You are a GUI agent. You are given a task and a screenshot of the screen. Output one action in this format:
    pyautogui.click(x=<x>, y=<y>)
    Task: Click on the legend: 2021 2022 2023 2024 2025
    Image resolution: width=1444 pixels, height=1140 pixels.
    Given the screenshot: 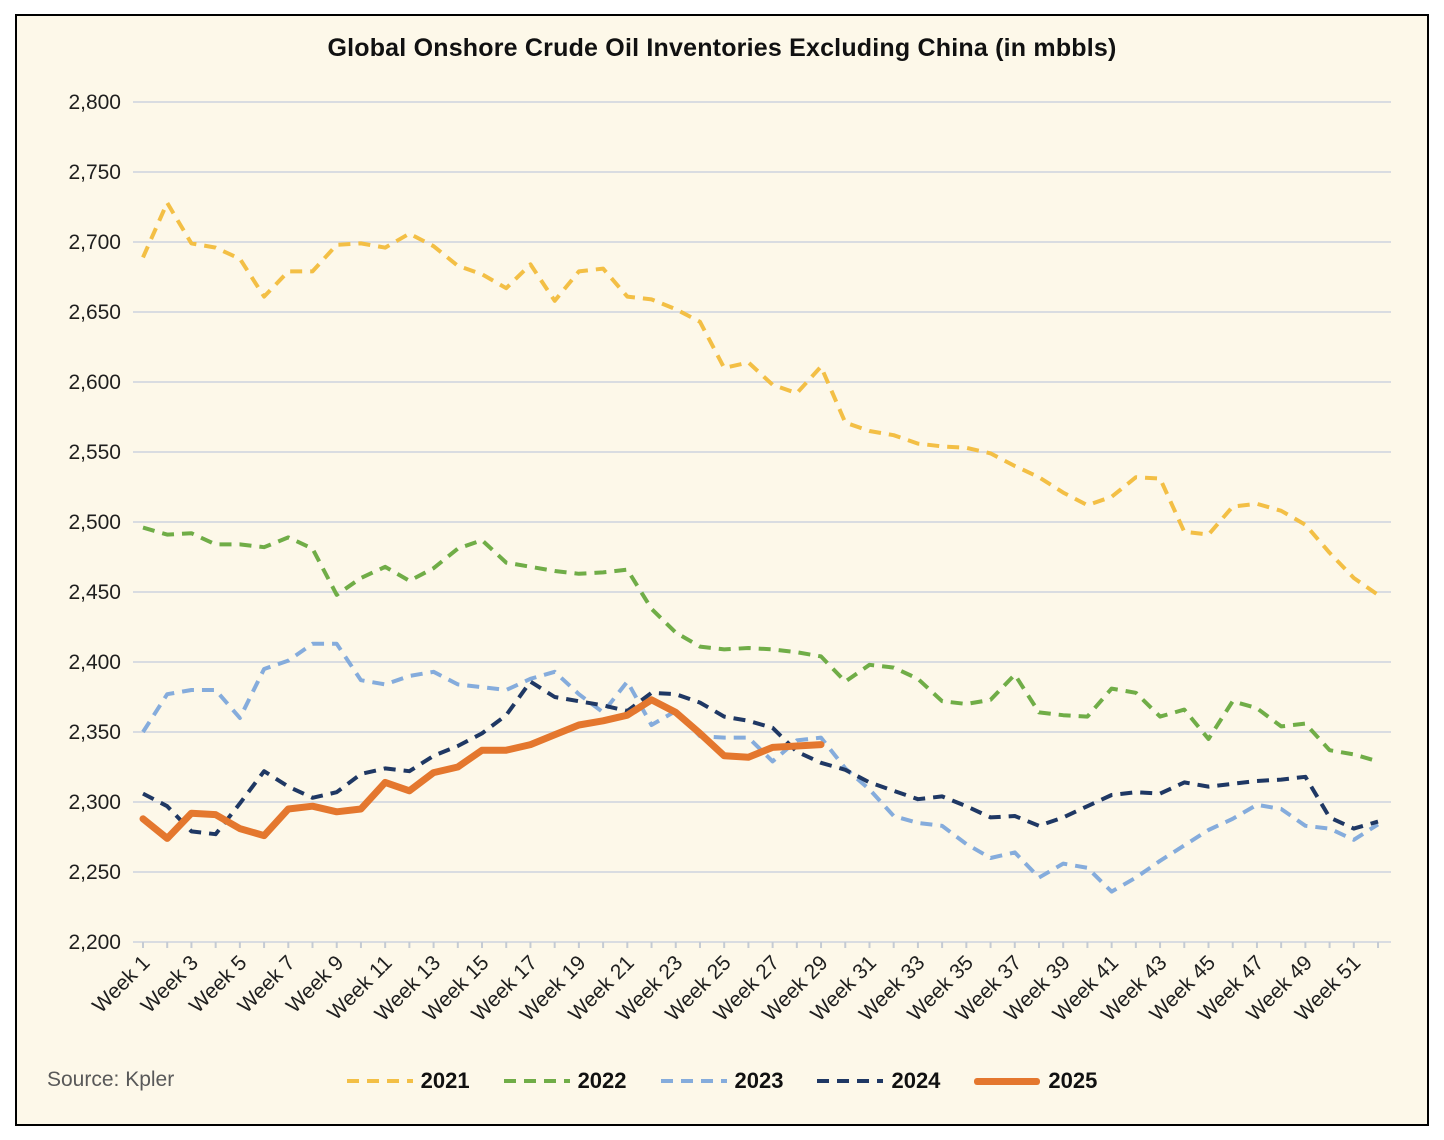 What is the action you would take?
    pyautogui.click(x=722, y=1081)
    